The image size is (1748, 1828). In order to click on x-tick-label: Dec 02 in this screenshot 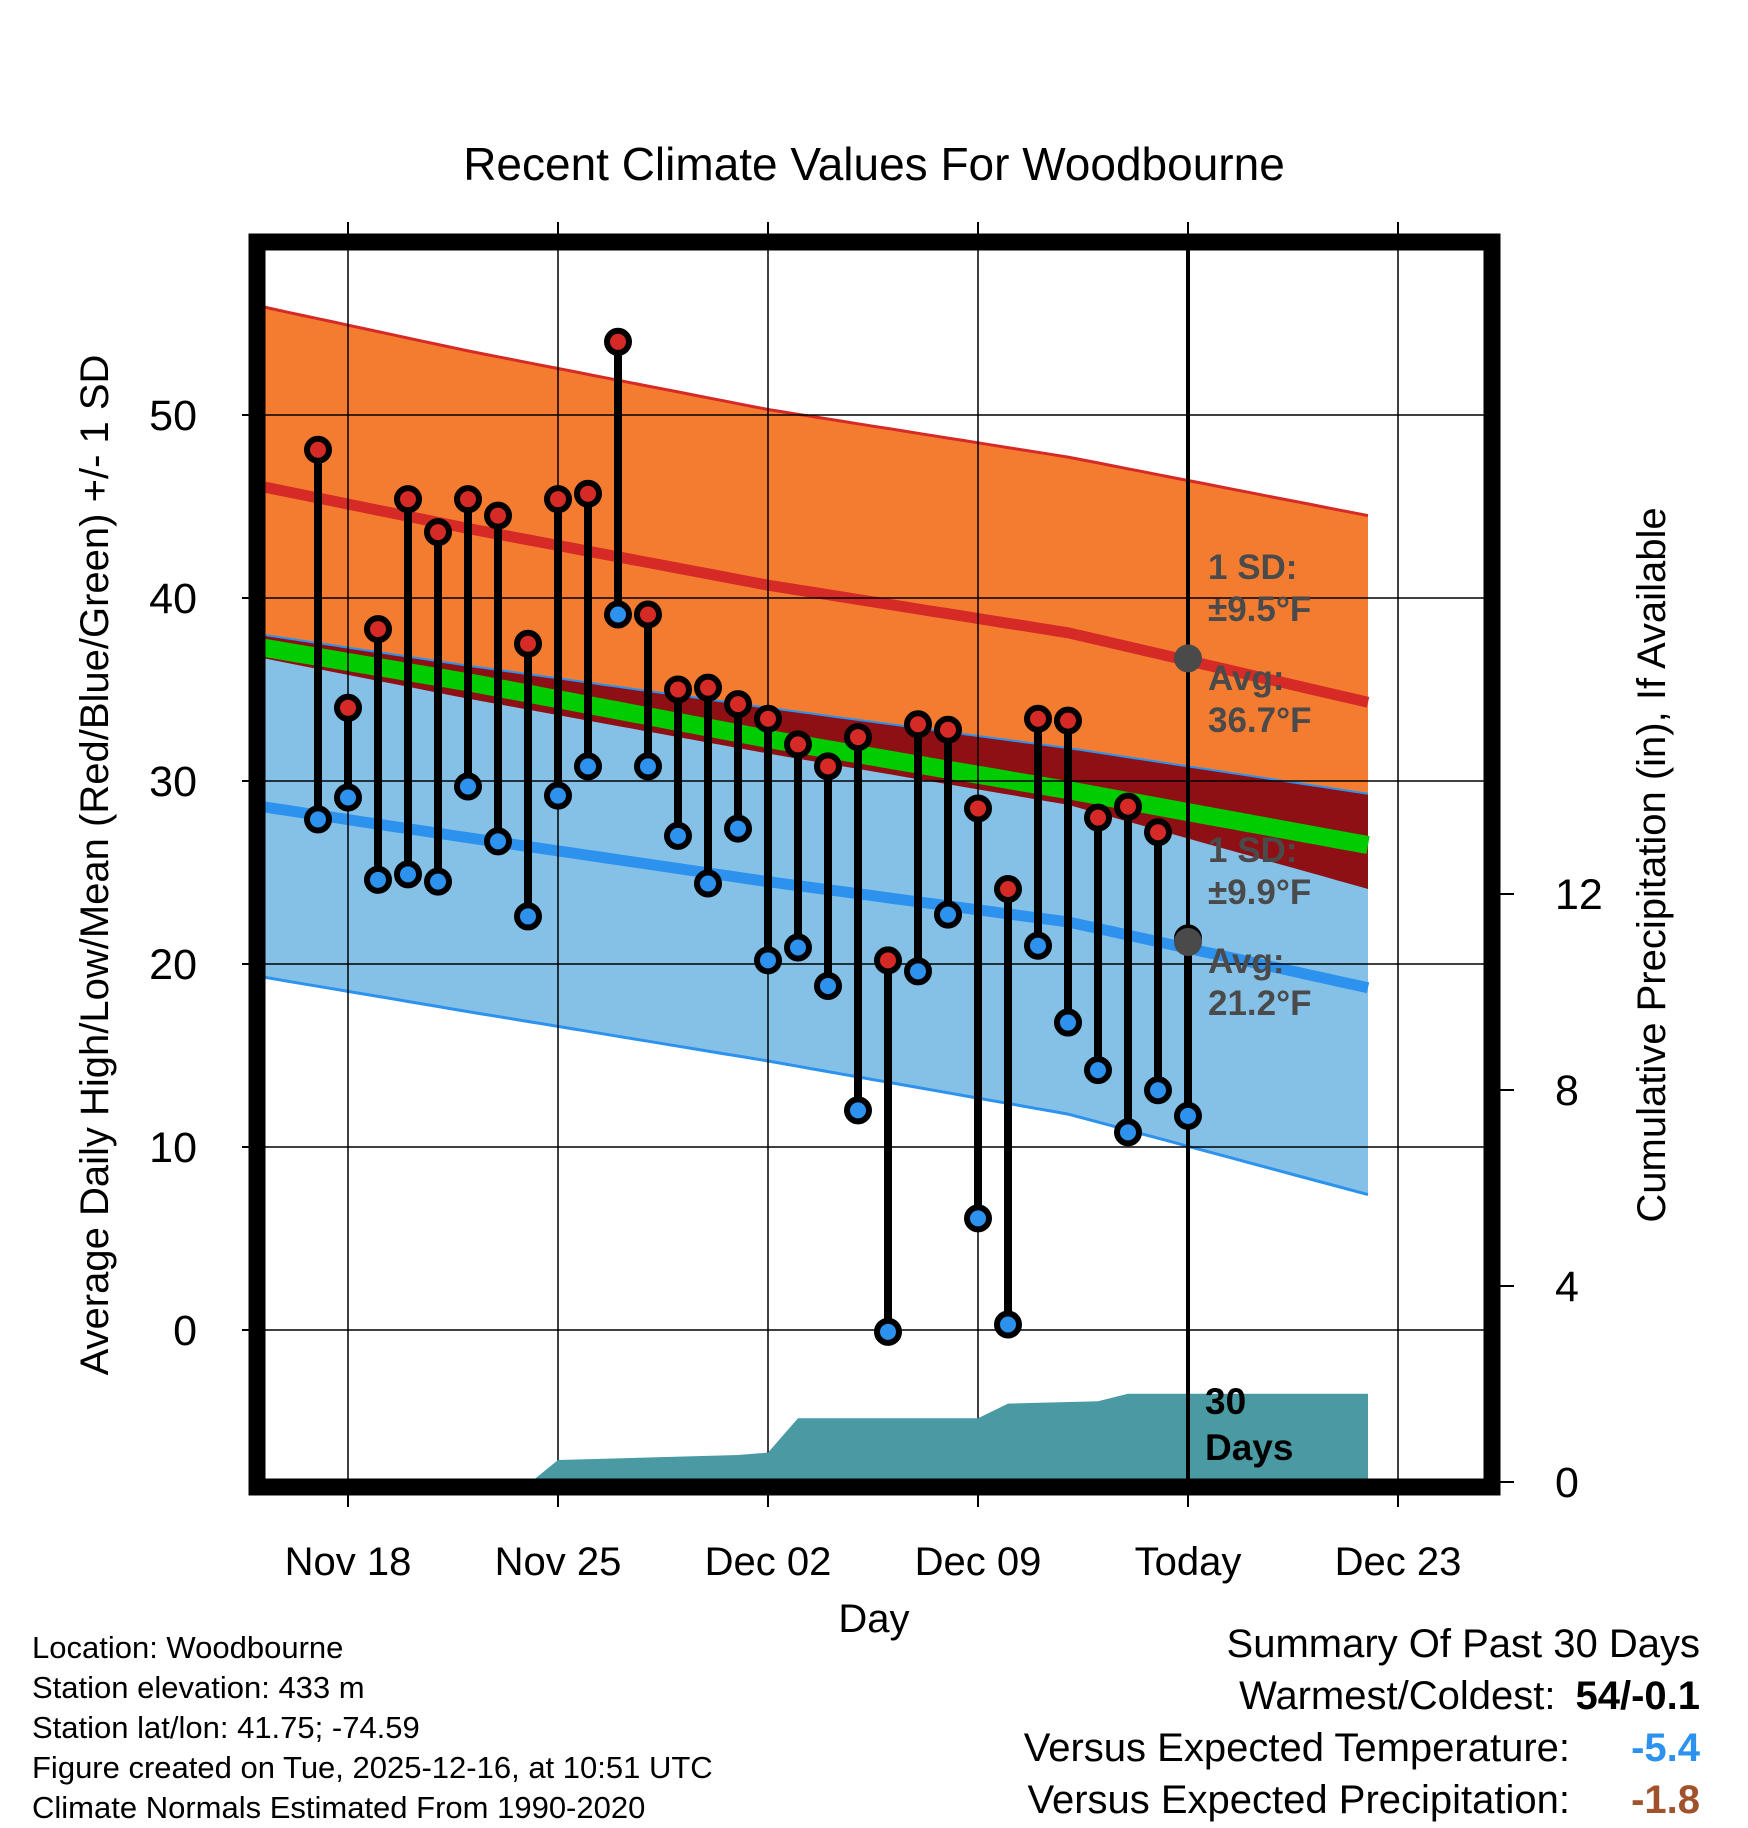, I will do `click(768, 1562)`.